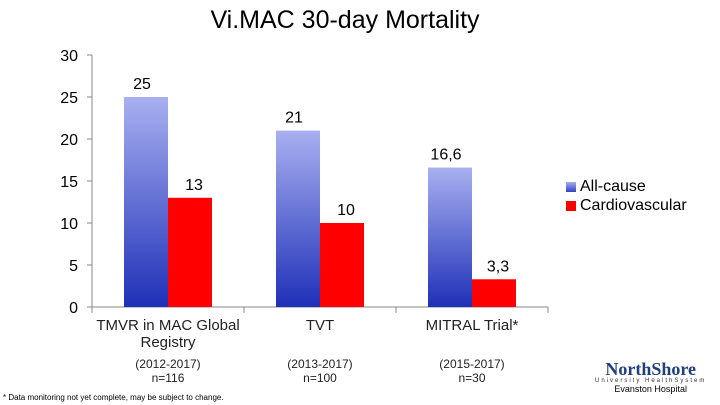 The width and height of the screenshot is (720, 405). Describe the element at coordinates (472, 378) in the screenshot. I see `category-n: n=30` at that location.